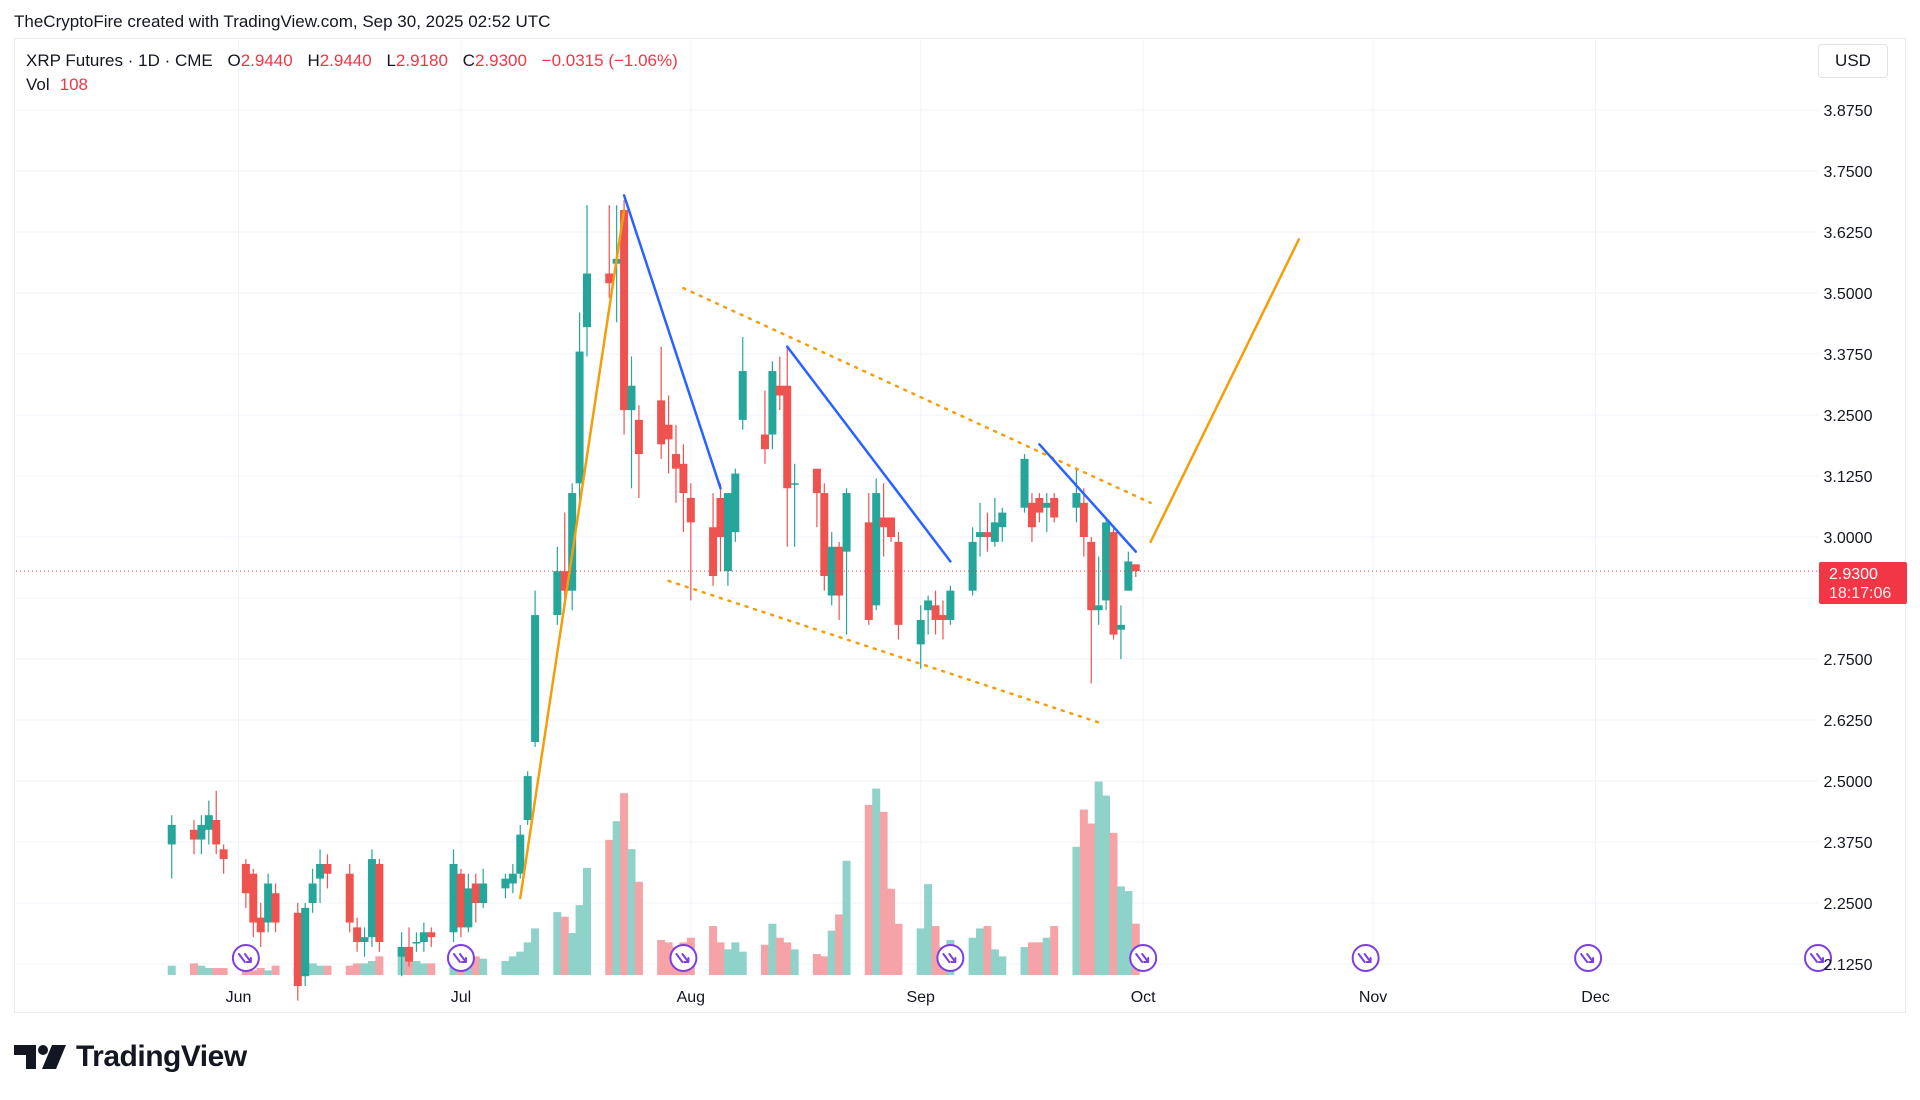  Describe the element at coordinates (1853, 61) in the screenshot. I see `currency-selector: USD` at that location.